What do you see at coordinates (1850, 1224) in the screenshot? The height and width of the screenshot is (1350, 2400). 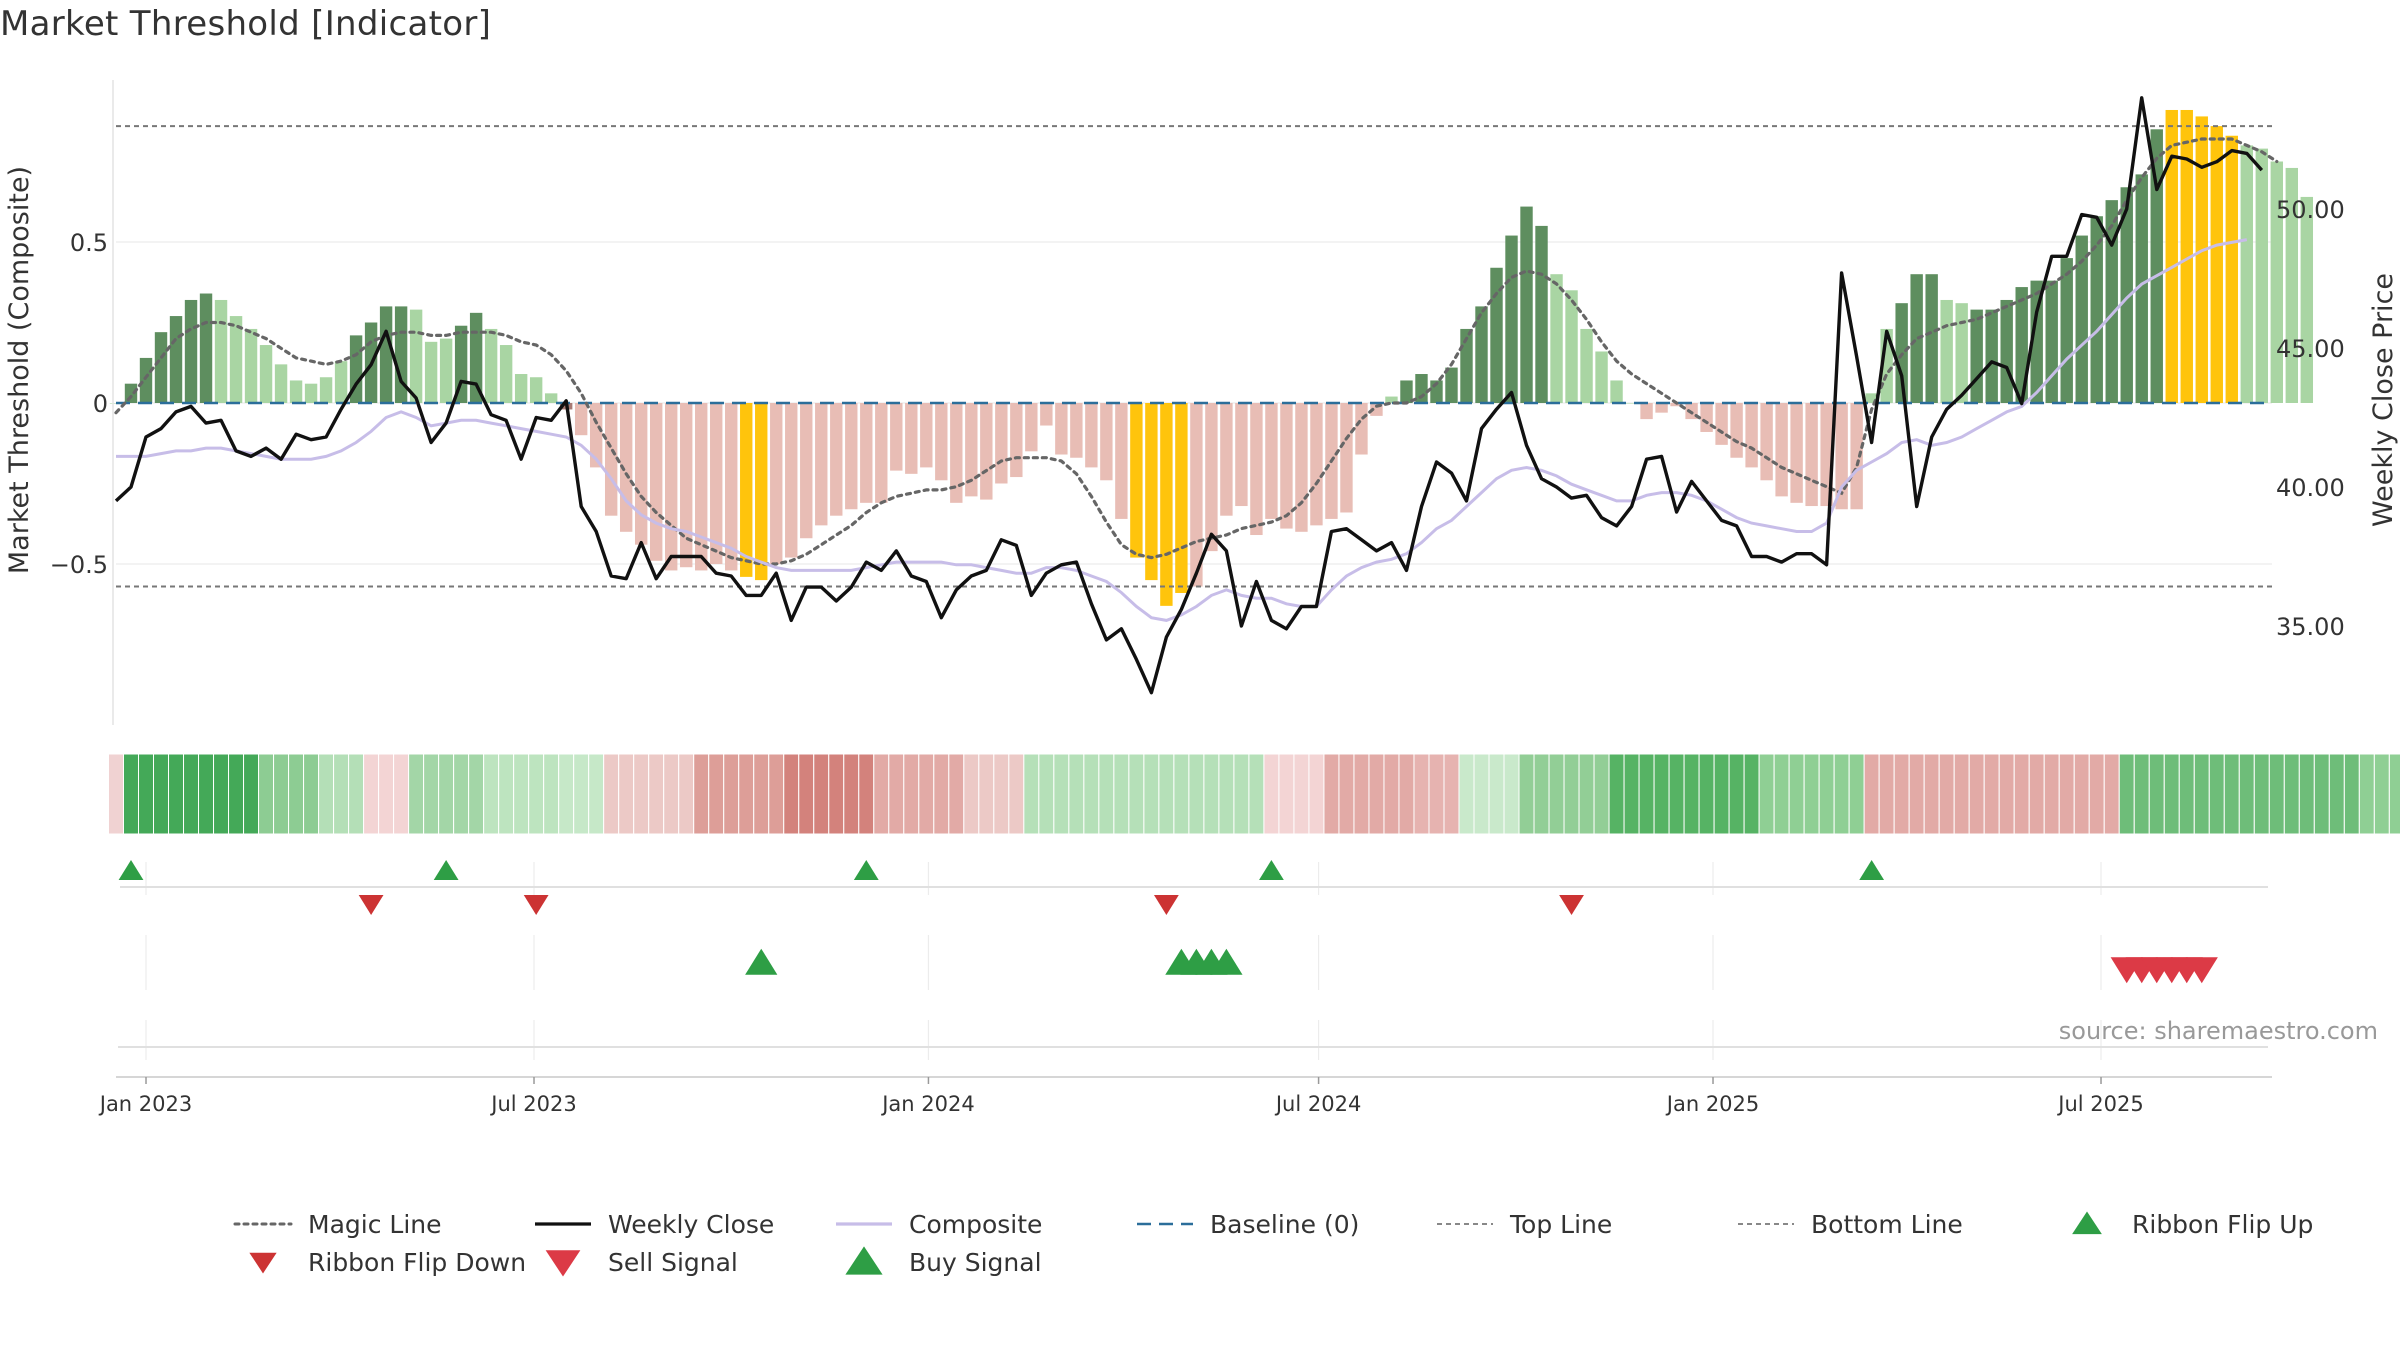 I see `legend-item-bottom-line: Bottom Line` at bounding box center [1850, 1224].